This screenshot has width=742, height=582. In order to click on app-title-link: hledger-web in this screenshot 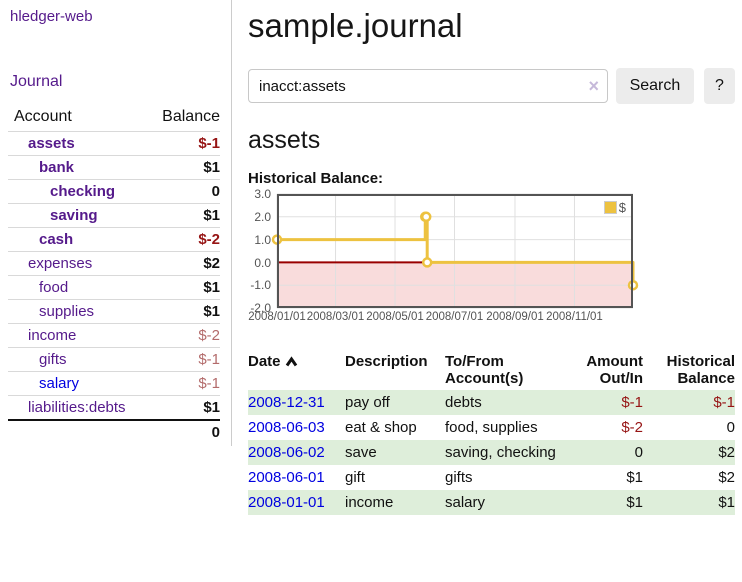, I will do `click(51, 16)`.